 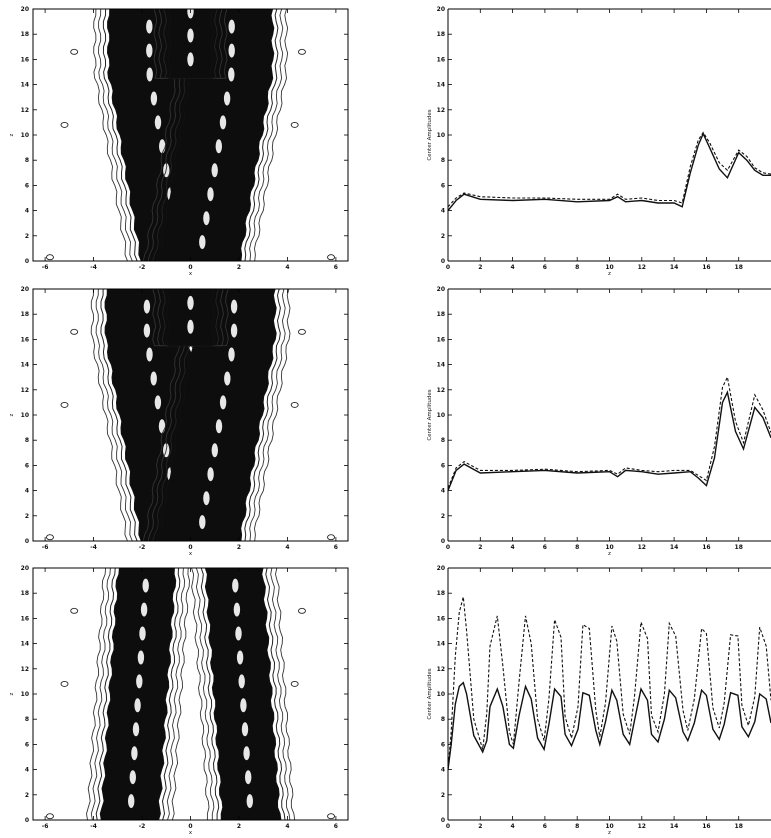 I want to click on contour-panel-1: -6 -4 -2 0 2 4 6 0 2 4 6 8 10 12 14 16 18 20 x z, so click(x=179, y=141).